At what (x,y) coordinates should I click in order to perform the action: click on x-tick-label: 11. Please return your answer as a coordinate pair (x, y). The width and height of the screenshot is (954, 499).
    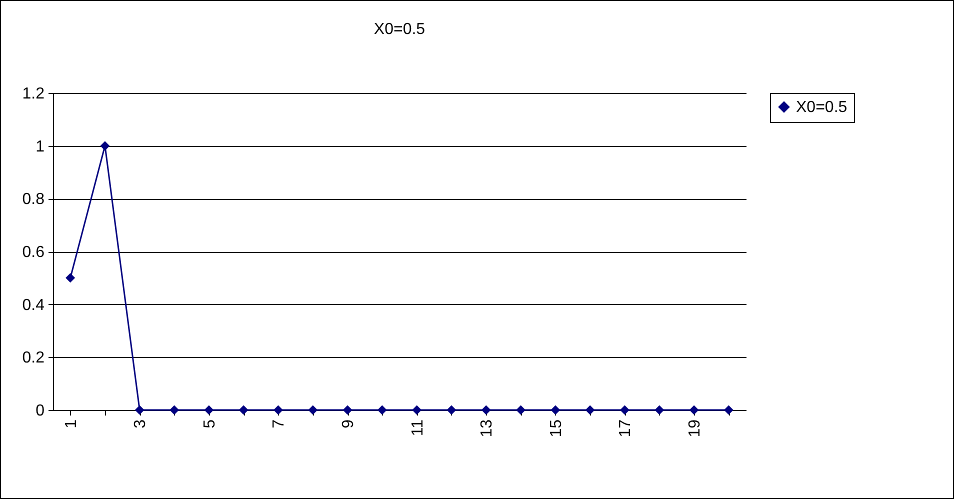
    Looking at the image, I should click on (417, 427).